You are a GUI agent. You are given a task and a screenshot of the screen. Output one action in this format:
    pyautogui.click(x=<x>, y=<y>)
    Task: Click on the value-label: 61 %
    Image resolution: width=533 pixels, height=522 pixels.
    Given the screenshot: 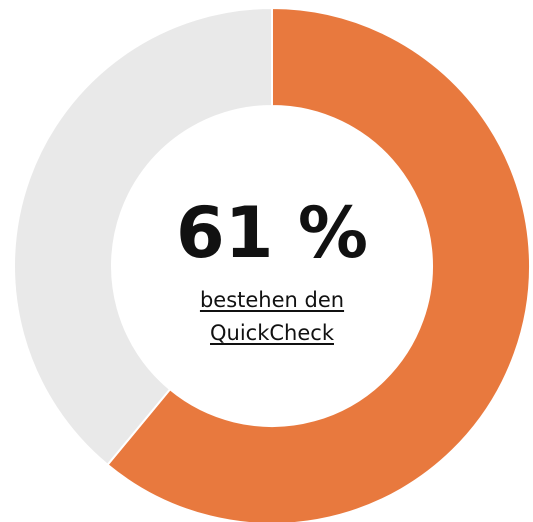 What is the action you would take?
    pyautogui.click(x=272, y=233)
    